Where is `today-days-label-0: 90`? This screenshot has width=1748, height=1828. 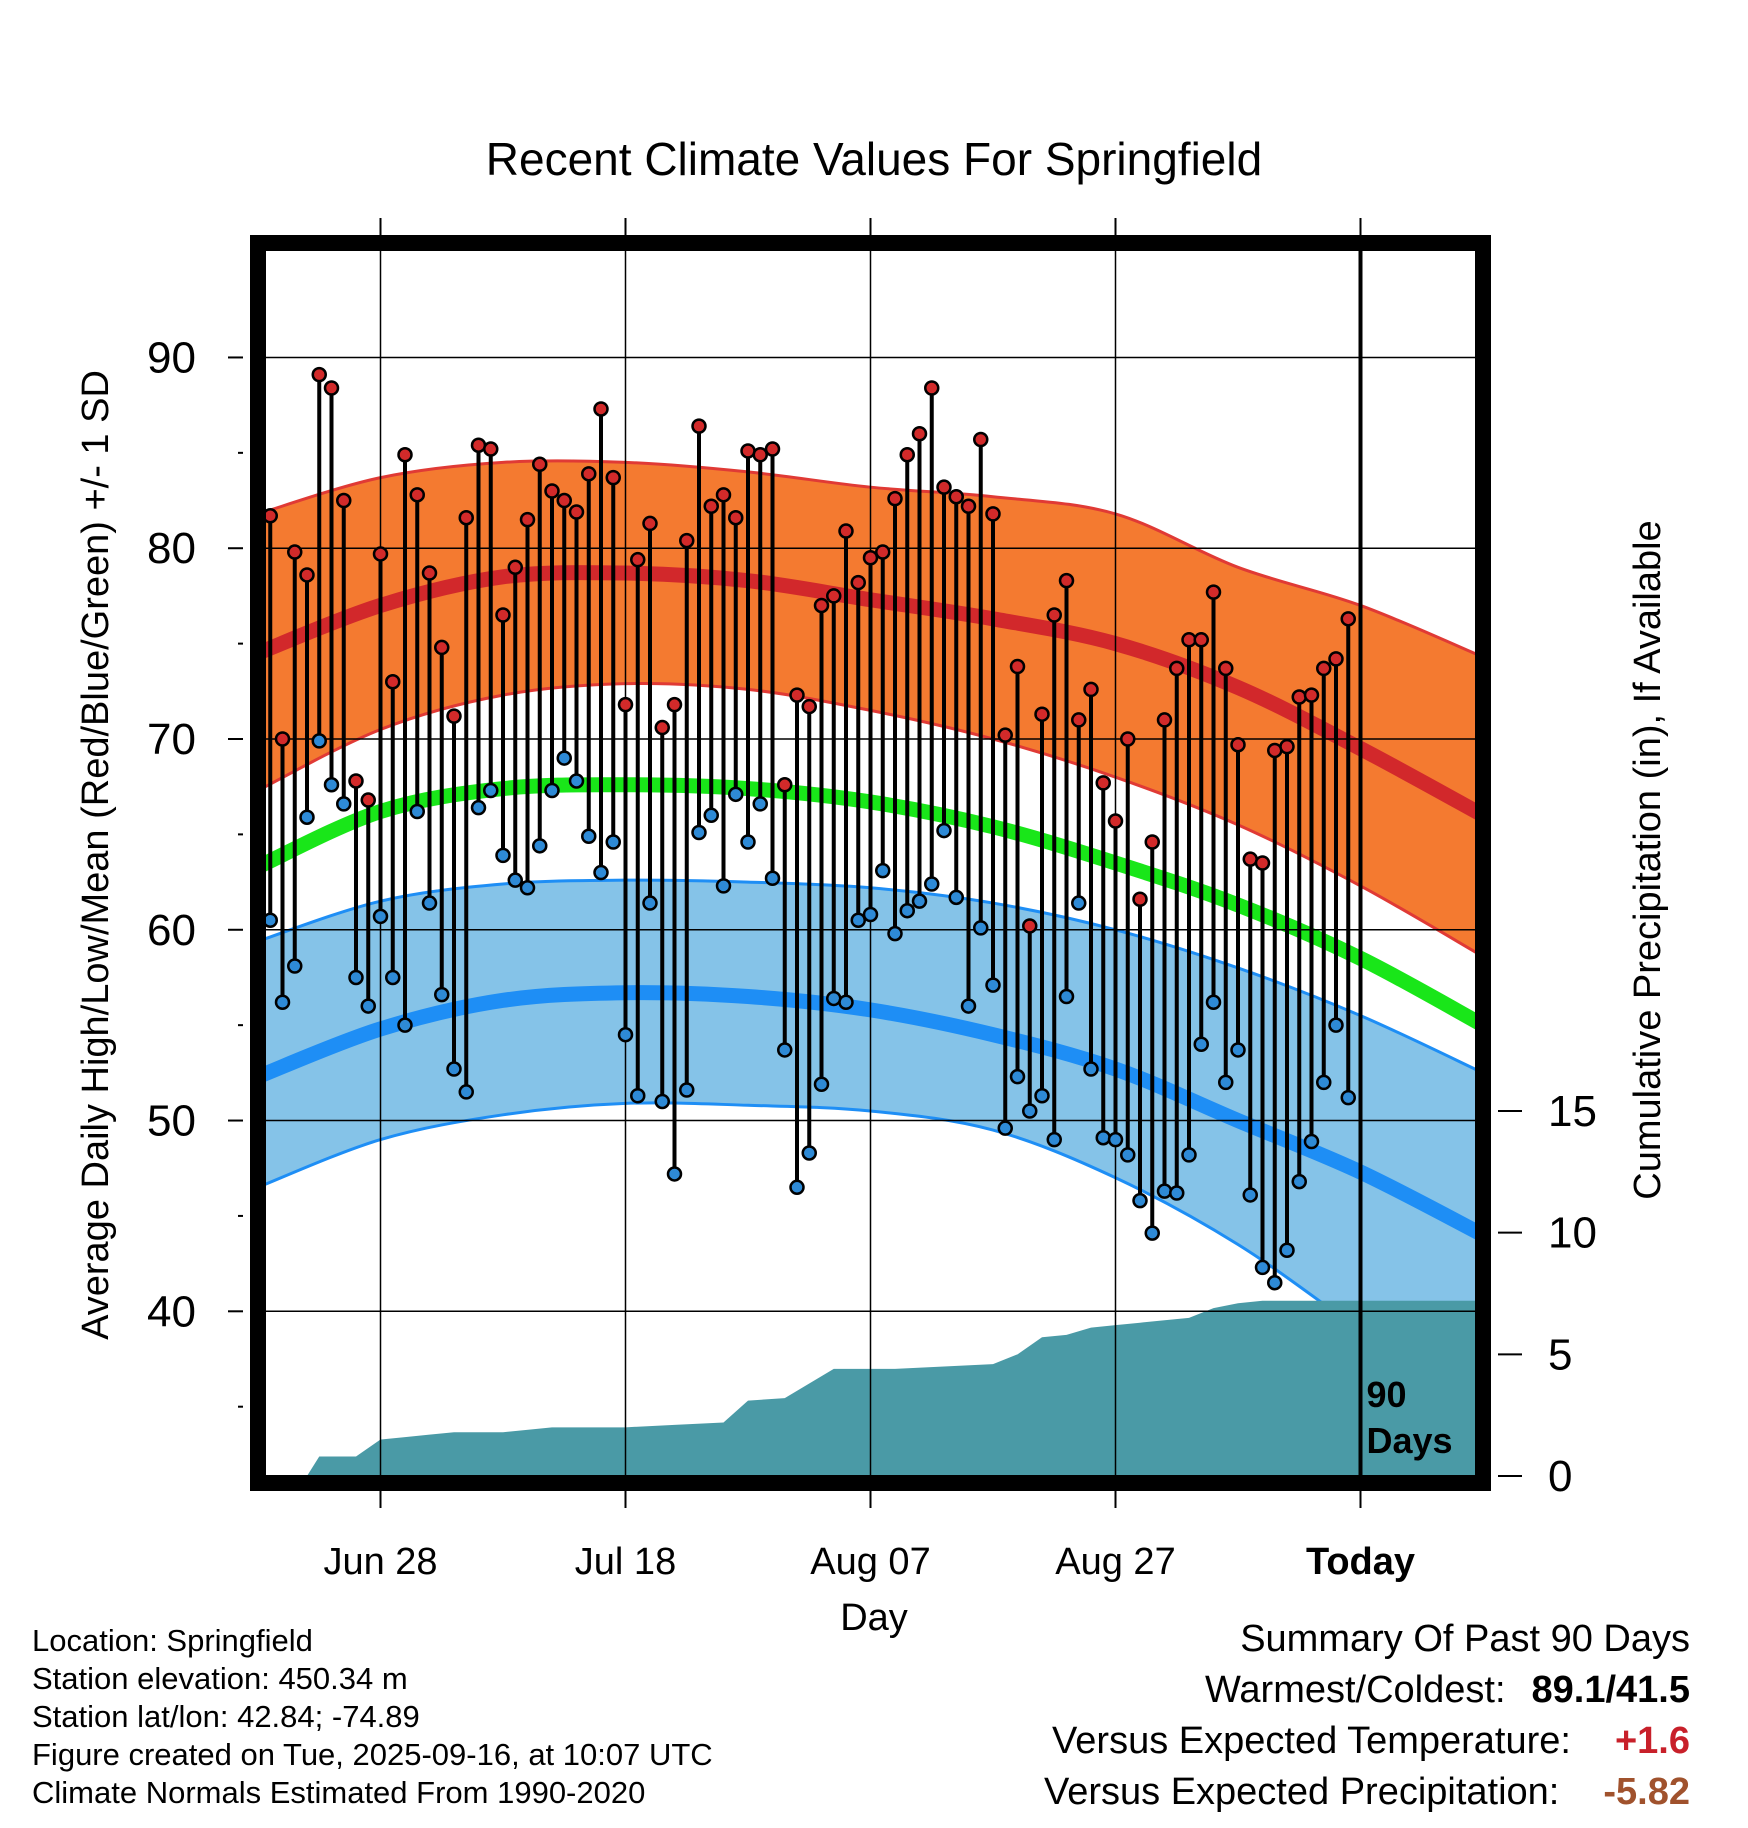
today-days-label-0: 90 is located at coordinates (1387, 1394).